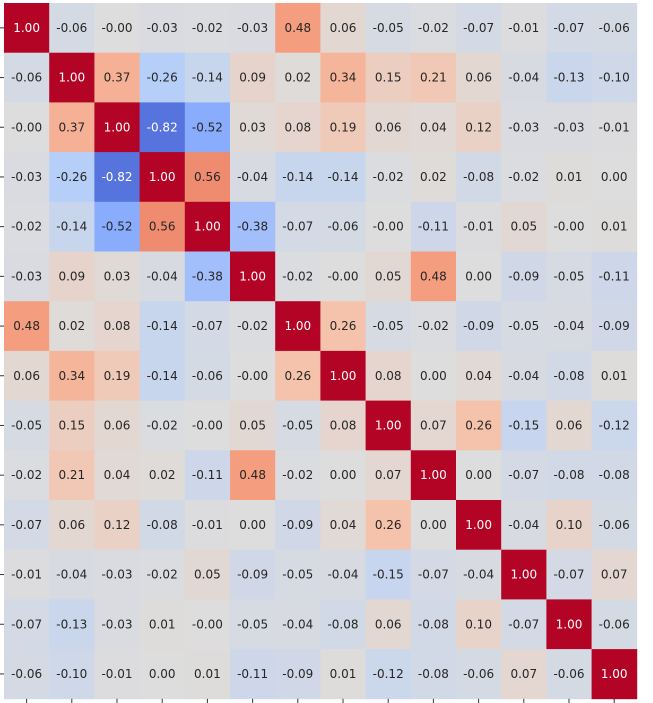  I want to click on heatmap-cell-r13-c2, so click(117, 674).